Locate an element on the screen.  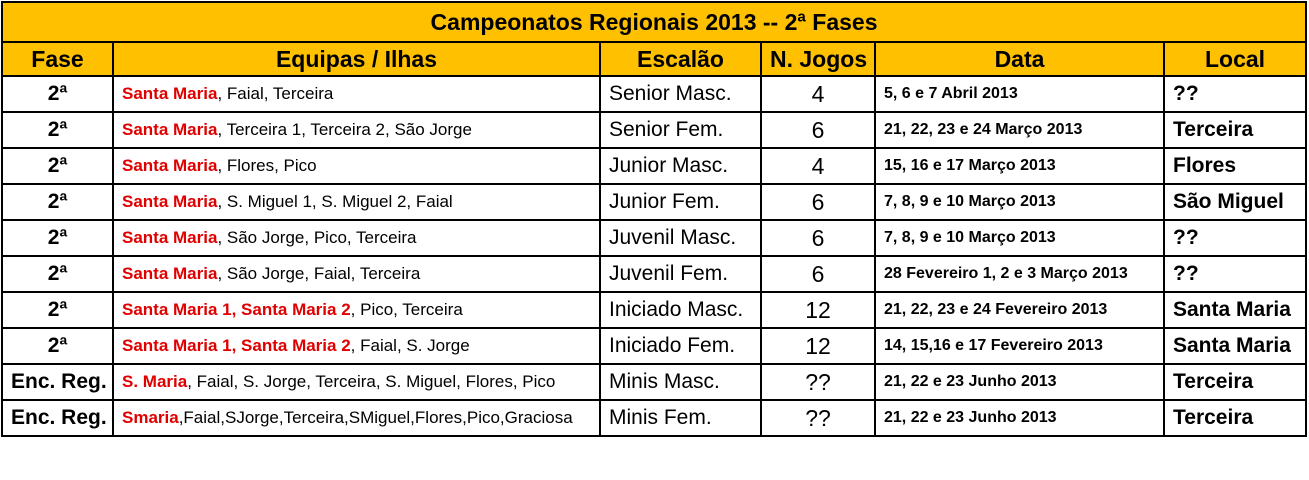
header-local: Local is located at coordinates (1235, 59).